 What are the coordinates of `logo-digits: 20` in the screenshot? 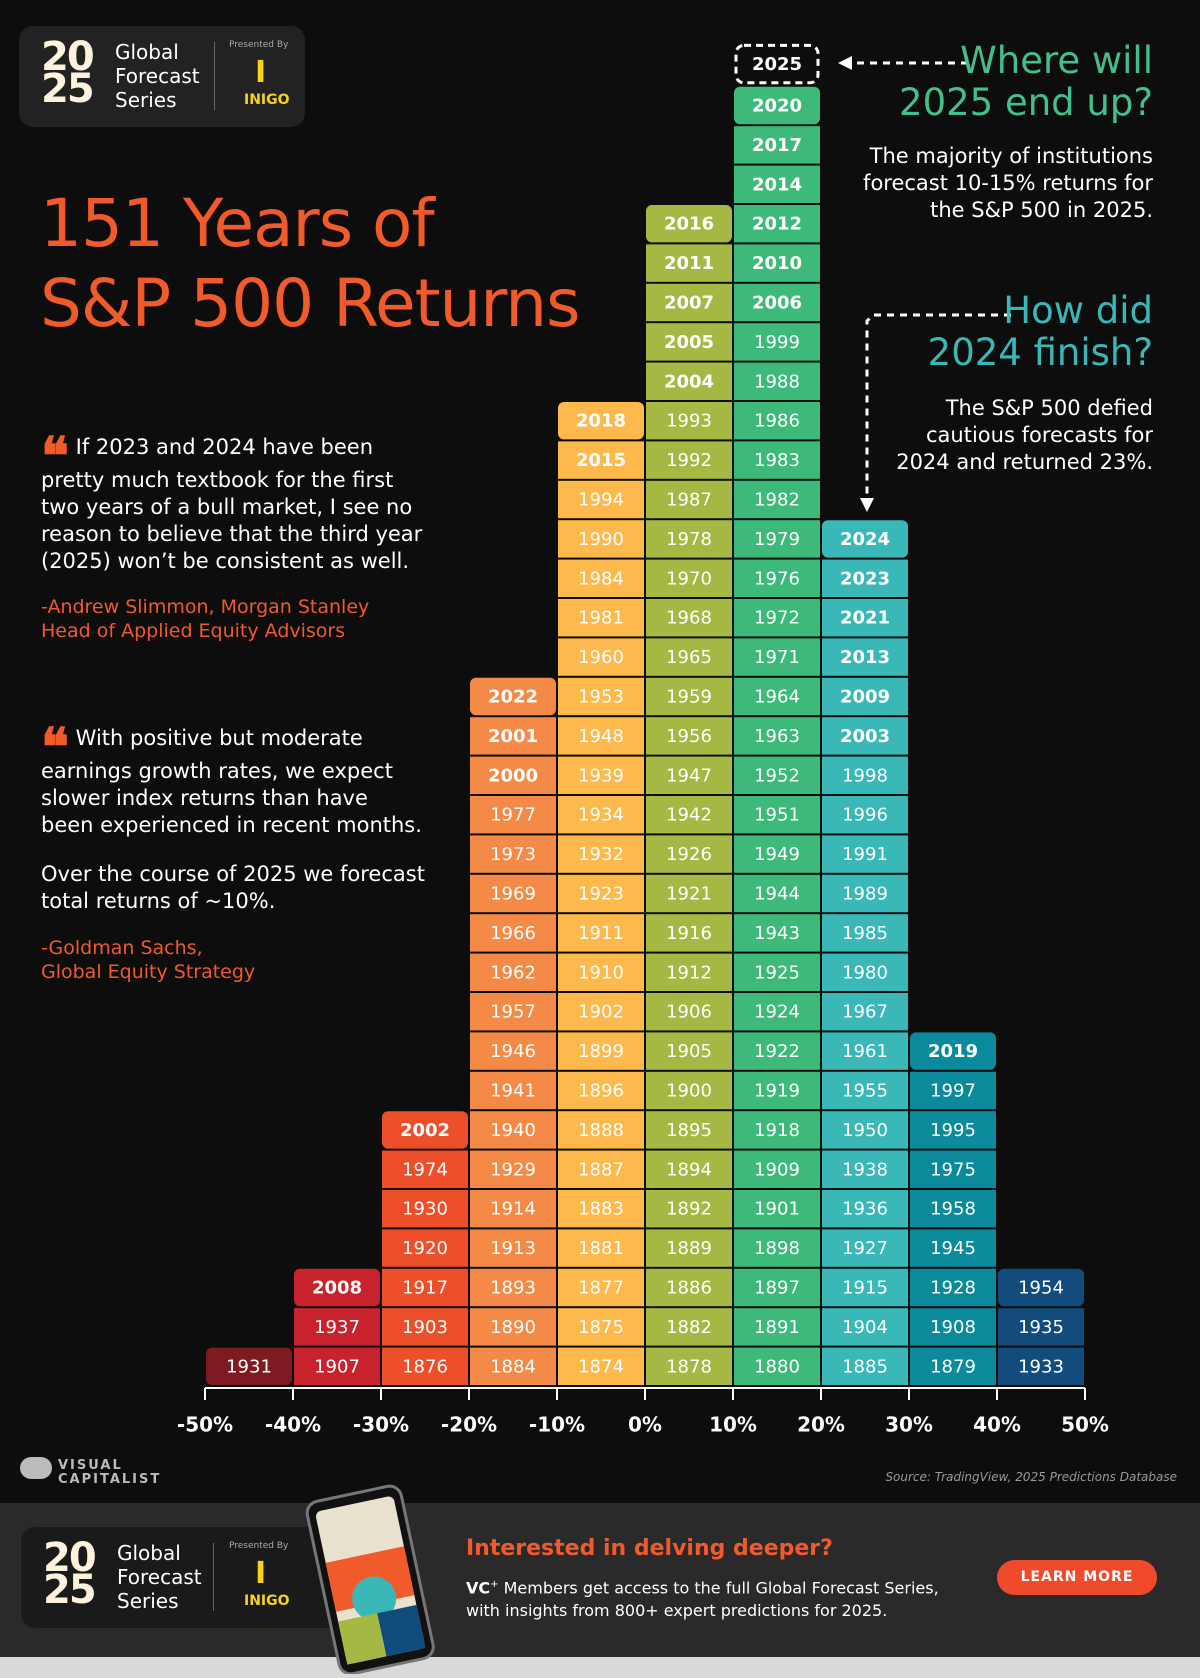 It's located at (70, 1558).